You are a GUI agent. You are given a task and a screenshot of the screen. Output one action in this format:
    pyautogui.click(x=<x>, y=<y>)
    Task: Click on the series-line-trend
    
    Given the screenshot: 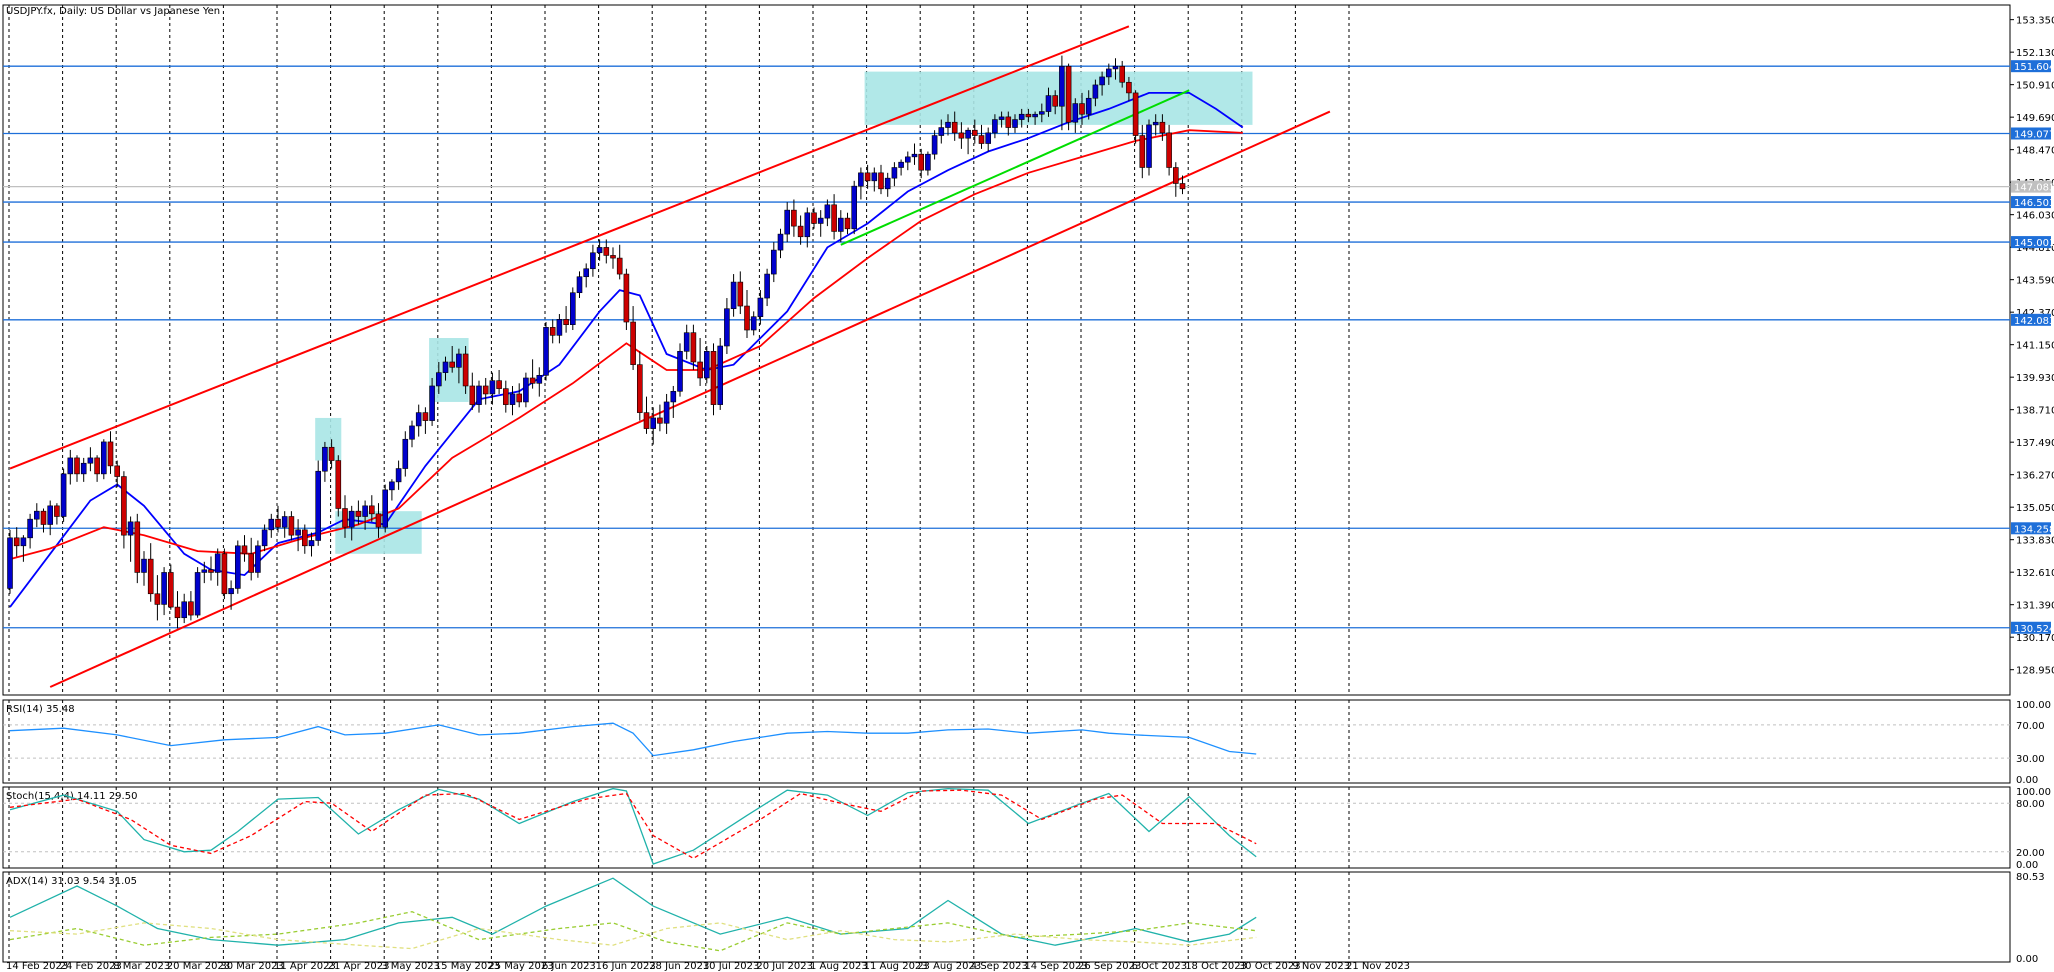 What is the action you would take?
    pyautogui.click(x=1015, y=167)
    